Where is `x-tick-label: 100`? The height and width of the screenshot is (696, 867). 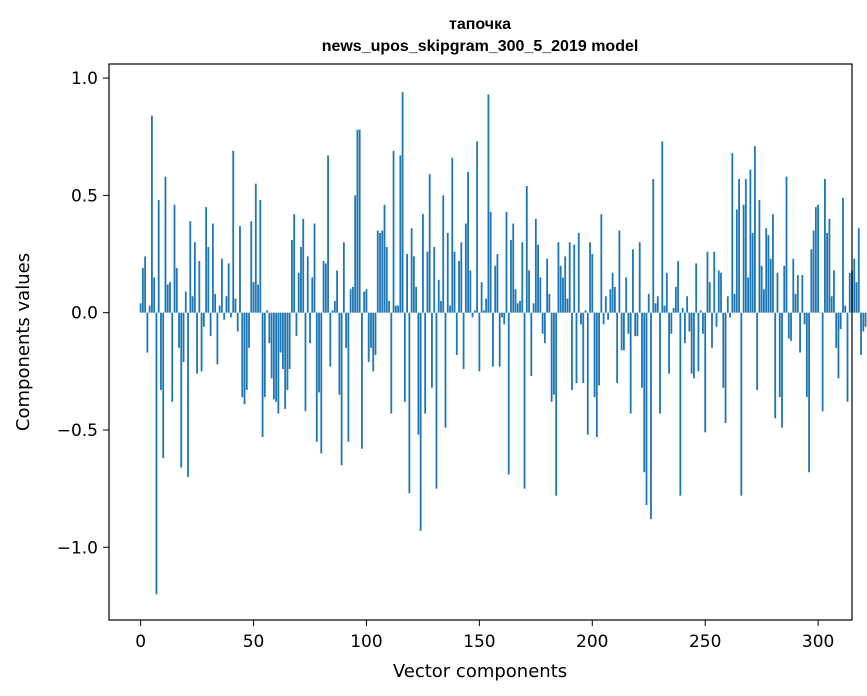 x-tick-label: 100 is located at coordinates (366, 642).